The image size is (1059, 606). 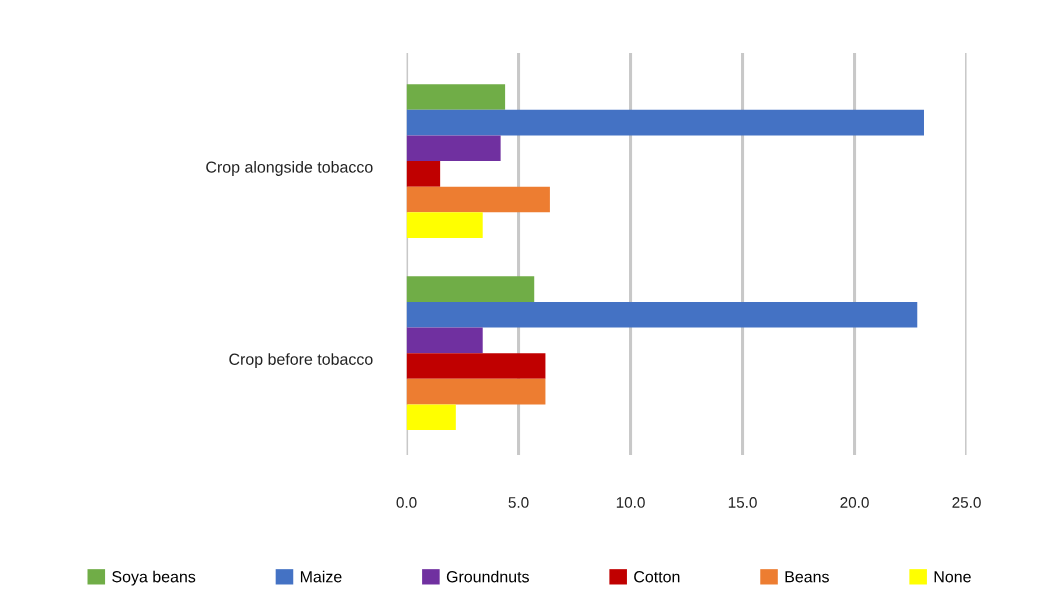 I want to click on x-tick-label: 25.0, so click(x=966, y=502).